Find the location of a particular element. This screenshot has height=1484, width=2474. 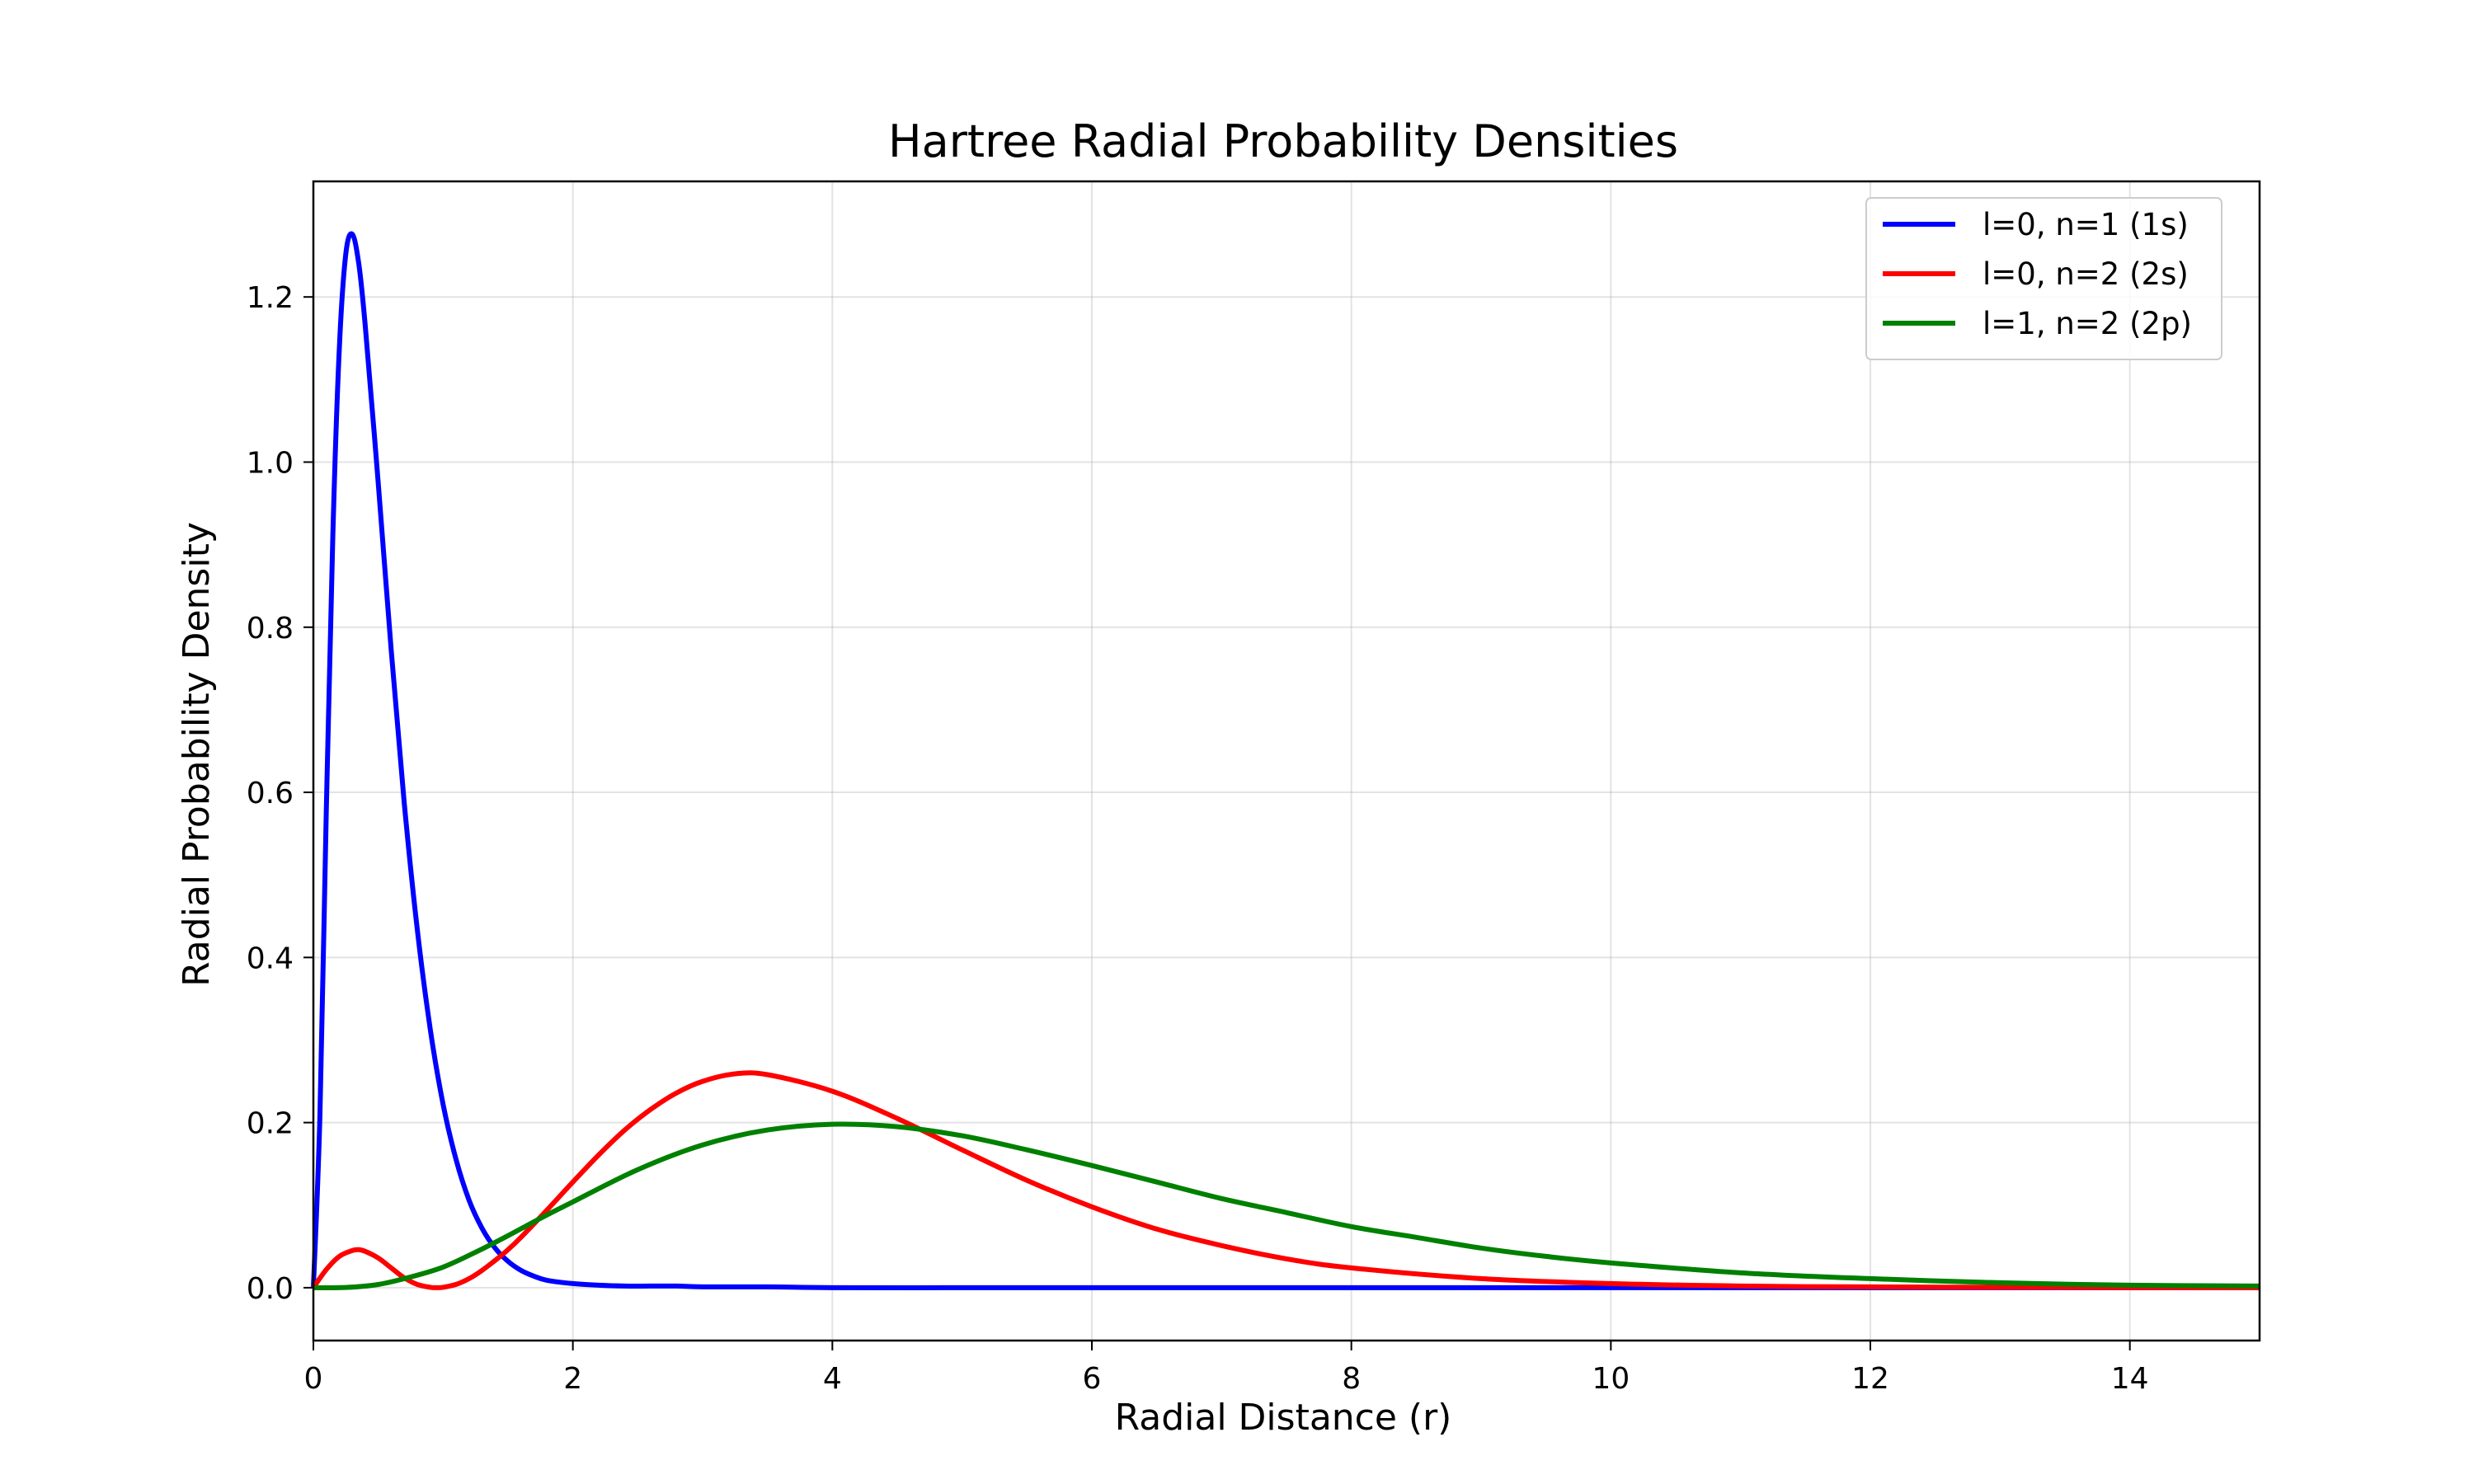

legend-box is located at coordinates (2043, 278).